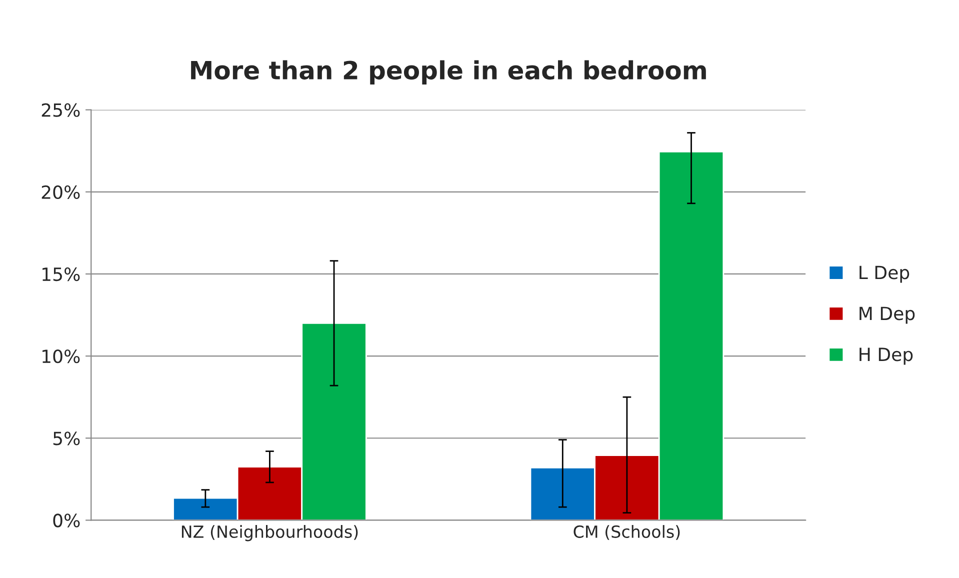 The height and width of the screenshot is (578, 959). I want to click on legend-label: H Dep, so click(886, 356).